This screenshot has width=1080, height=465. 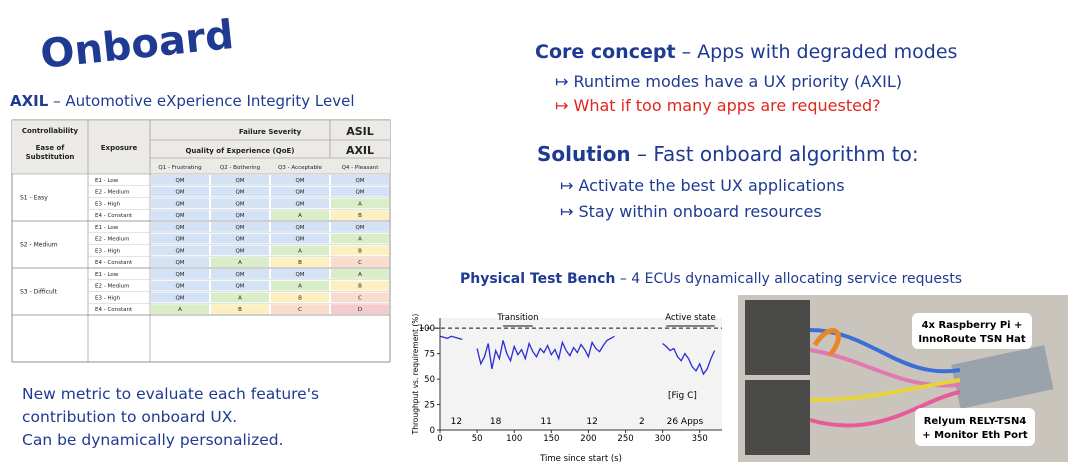 I want to click on core-bullet: ↦ What if too many apps are requested?, so click(x=718, y=105).